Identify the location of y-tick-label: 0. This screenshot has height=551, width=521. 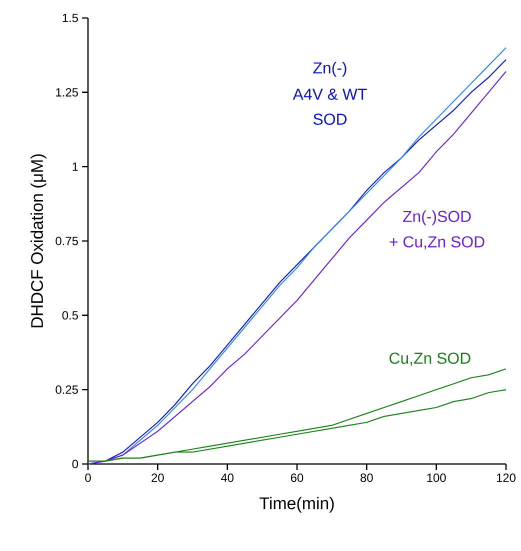
(75, 464).